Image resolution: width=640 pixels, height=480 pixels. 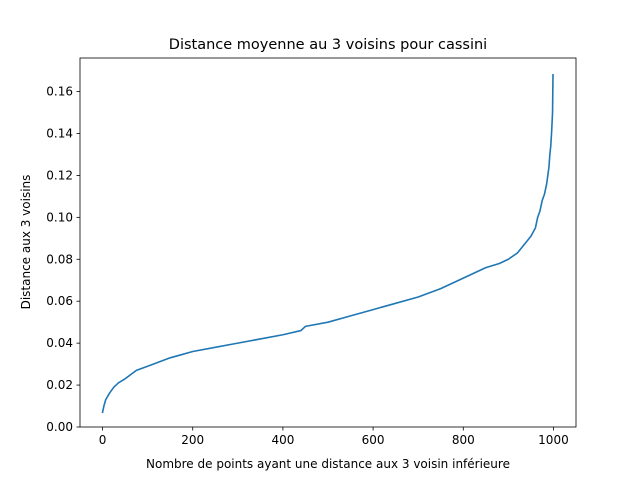 I want to click on y-axis: 0.00 0.02 0.04 0.06 0.08 0.10 0.12 0.14 0.16, so click(x=63, y=259).